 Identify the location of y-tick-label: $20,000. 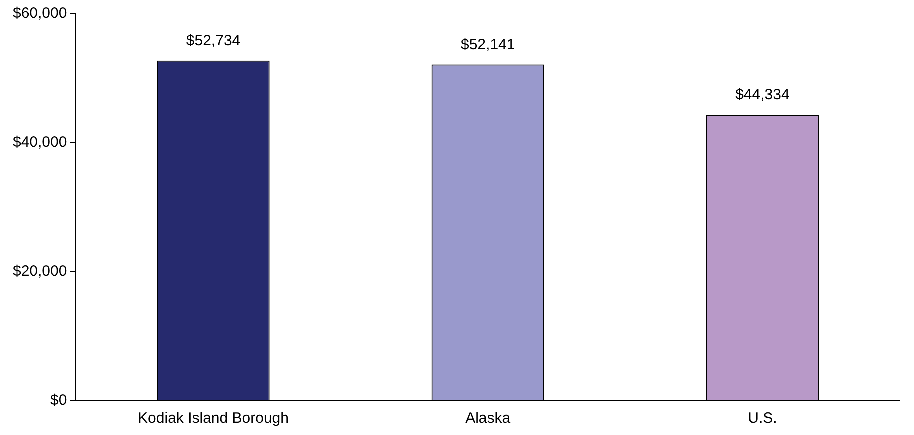
(40, 271).